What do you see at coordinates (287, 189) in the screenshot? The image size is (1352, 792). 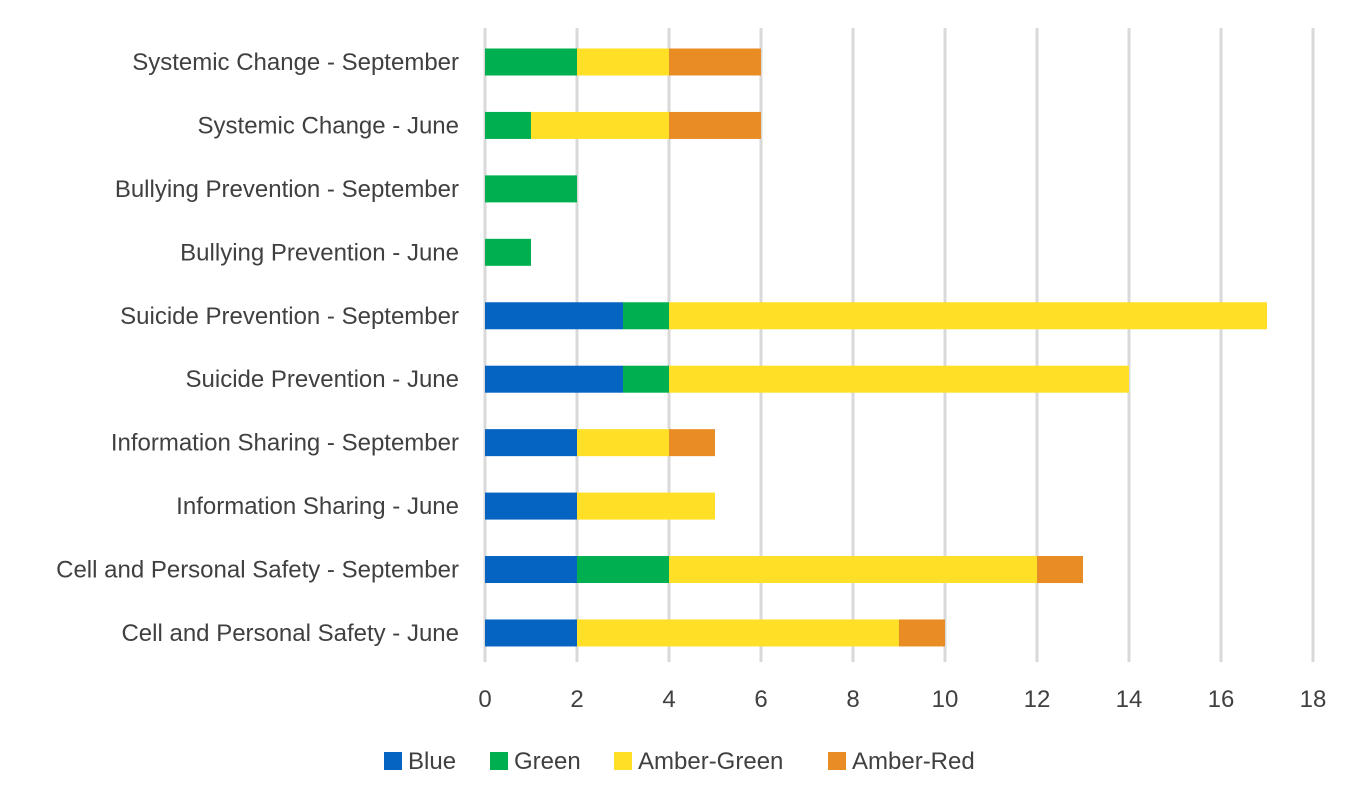 I see `category-label: Bullying Prevention - September` at bounding box center [287, 189].